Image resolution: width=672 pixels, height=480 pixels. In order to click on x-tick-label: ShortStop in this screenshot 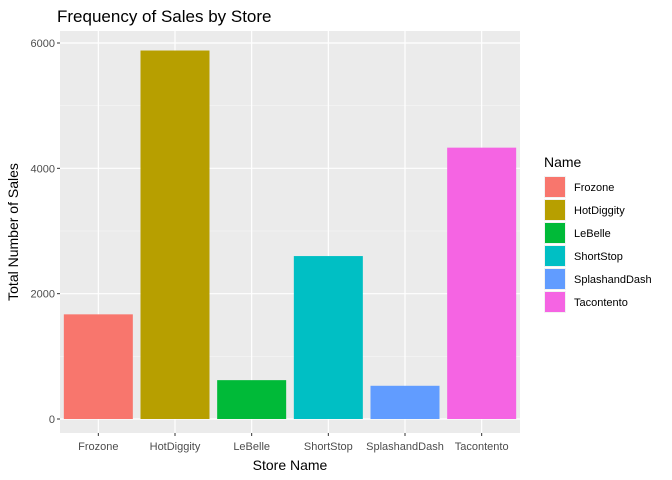, I will do `click(328, 447)`.